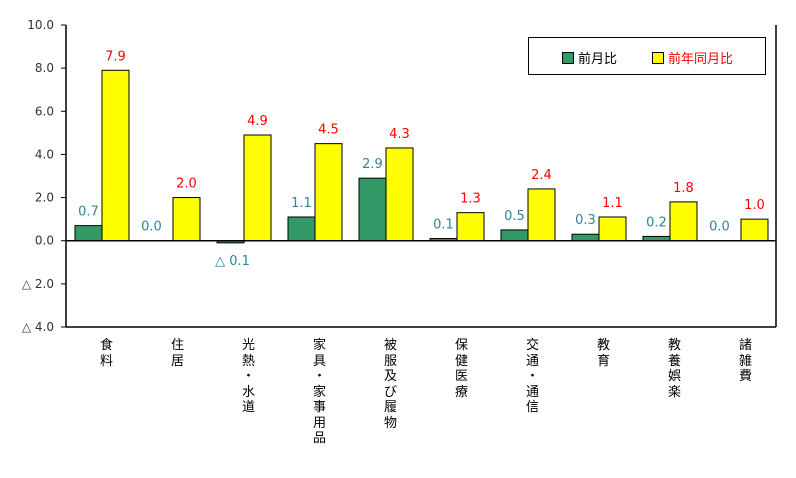 Image resolution: width=796 pixels, height=478 pixels. Describe the element at coordinates (44, 68) in the screenshot. I see `y-tick-label: 8.0` at that location.